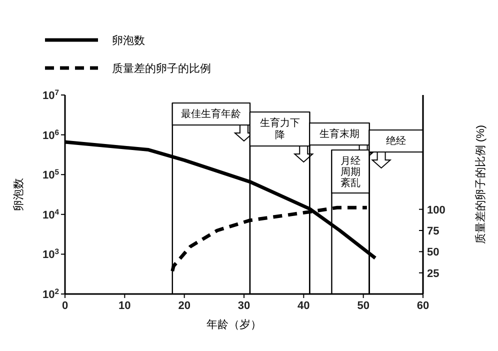 Image resolution: width=498 pixels, height=351 pixels. What do you see at coordinates (234, 325) in the screenshot?
I see `x-axis-title: 年龄（岁）` at bounding box center [234, 325].